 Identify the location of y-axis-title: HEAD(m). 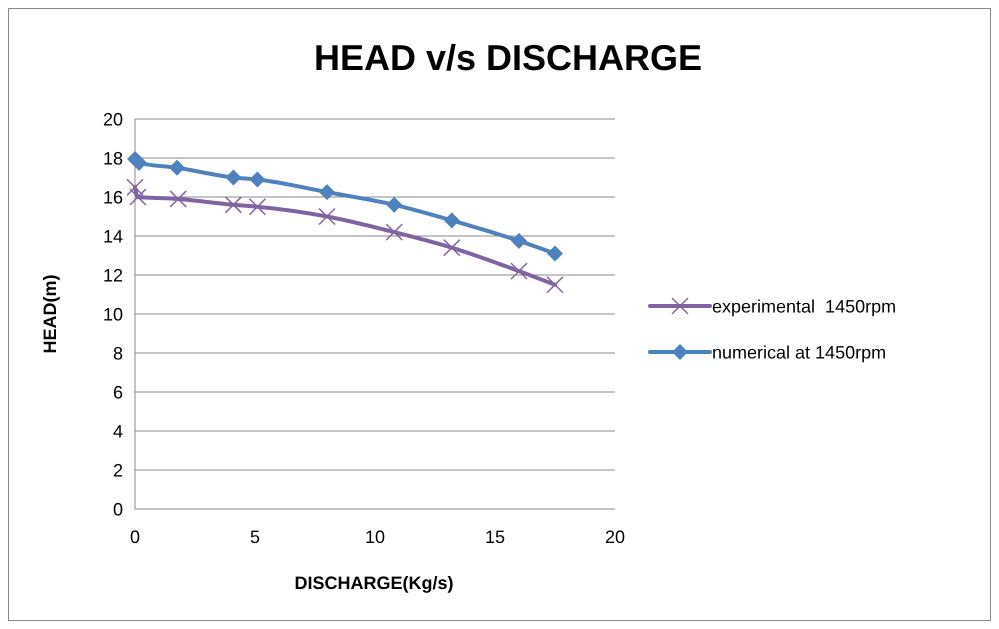
(50, 314).